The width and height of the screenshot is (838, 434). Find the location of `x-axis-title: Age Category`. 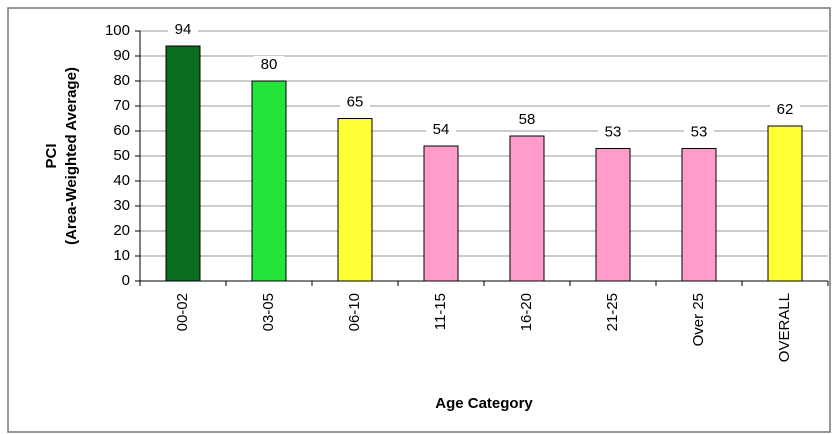

x-axis-title: Age Category is located at coordinates (484, 403).